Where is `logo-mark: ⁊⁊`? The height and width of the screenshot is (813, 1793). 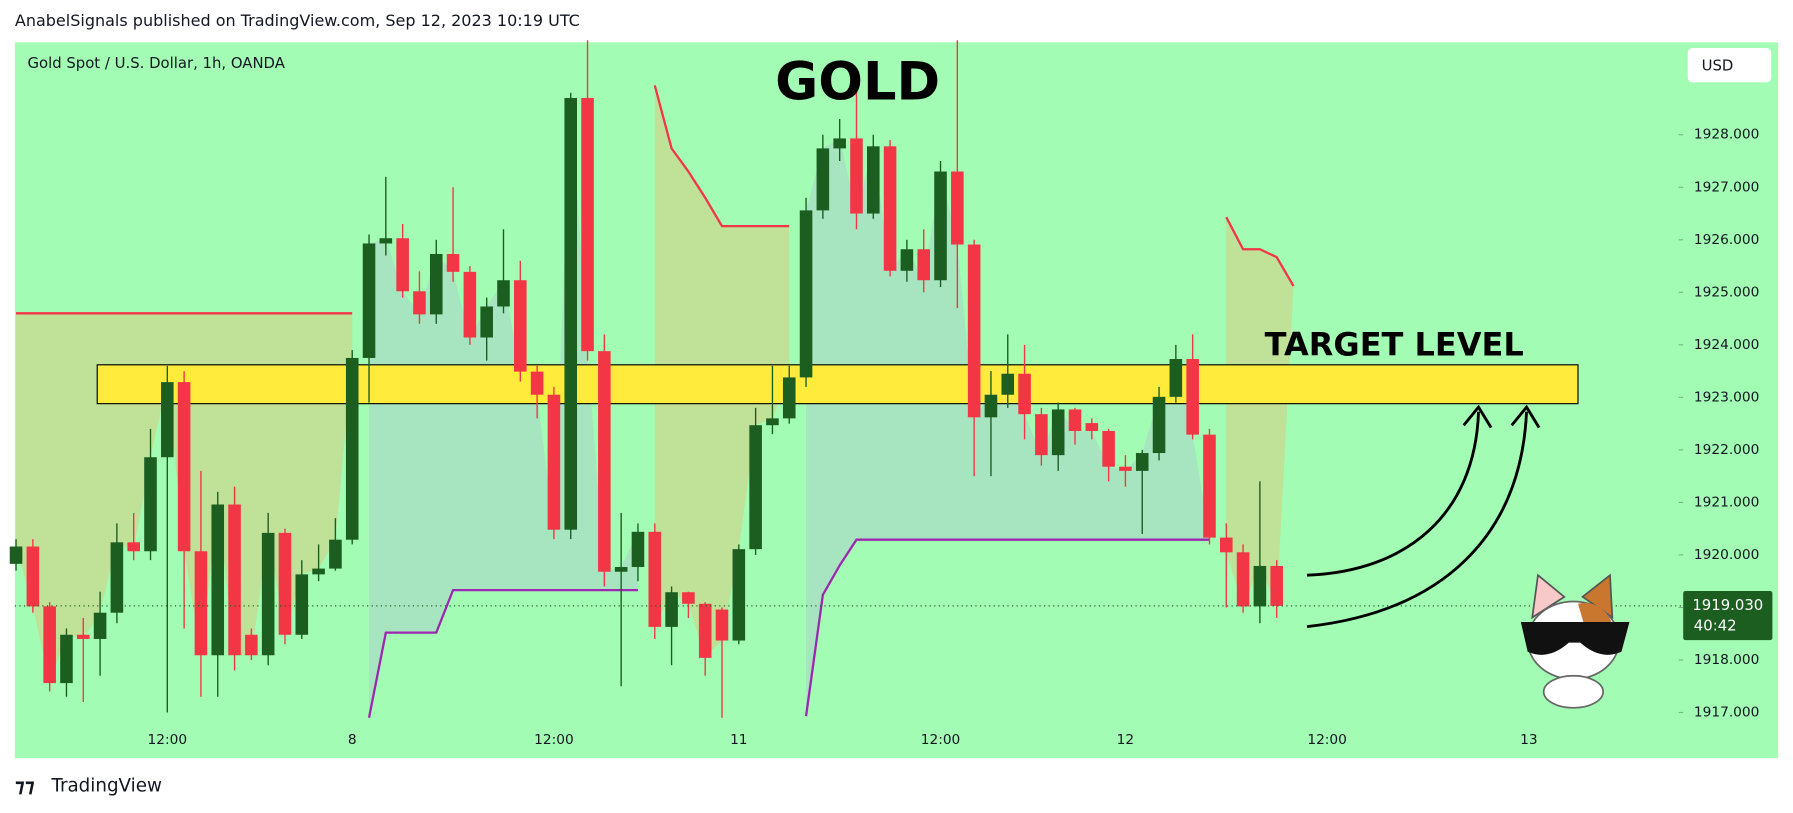 logo-mark: ⁊⁊ is located at coordinates (25, 785).